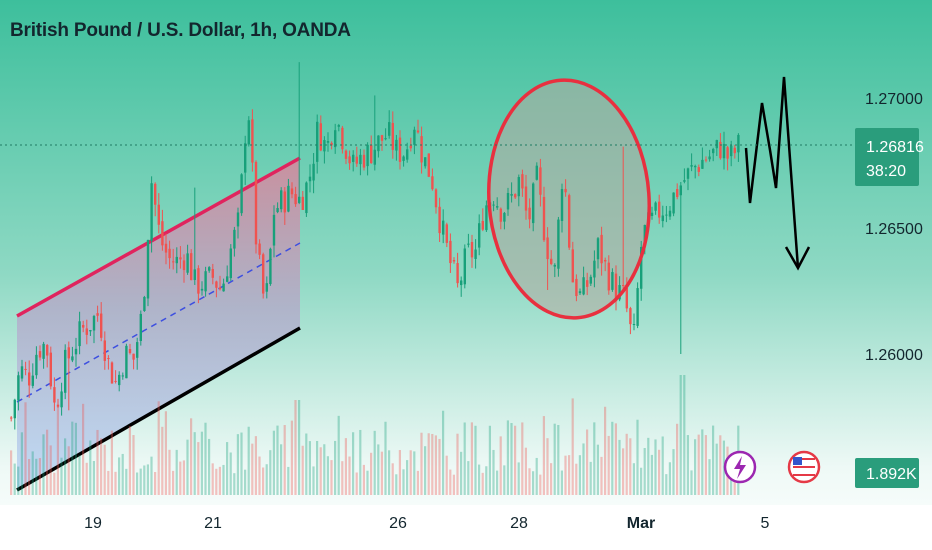 This screenshot has width=932, height=550. What do you see at coordinates (887, 473) in the screenshot?
I see `volume-badge: 1.892K` at bounding box center [887, 473].